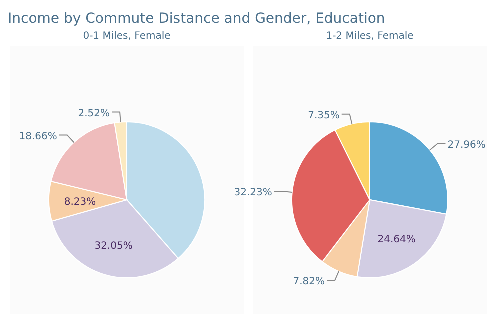 The height and width of the screenshot is (322, 501). I want to click on data-label: 2.52%, so click(94, 114).